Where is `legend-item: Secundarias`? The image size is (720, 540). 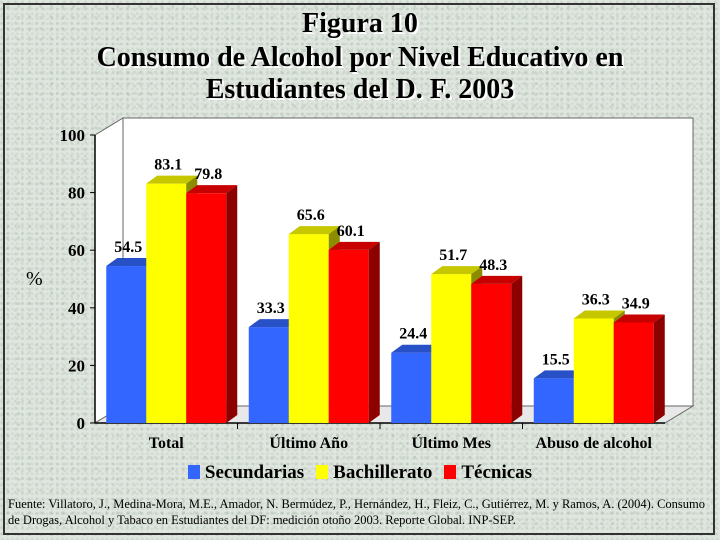
legend-item: Secundarias is located at coordinates (246, 473).